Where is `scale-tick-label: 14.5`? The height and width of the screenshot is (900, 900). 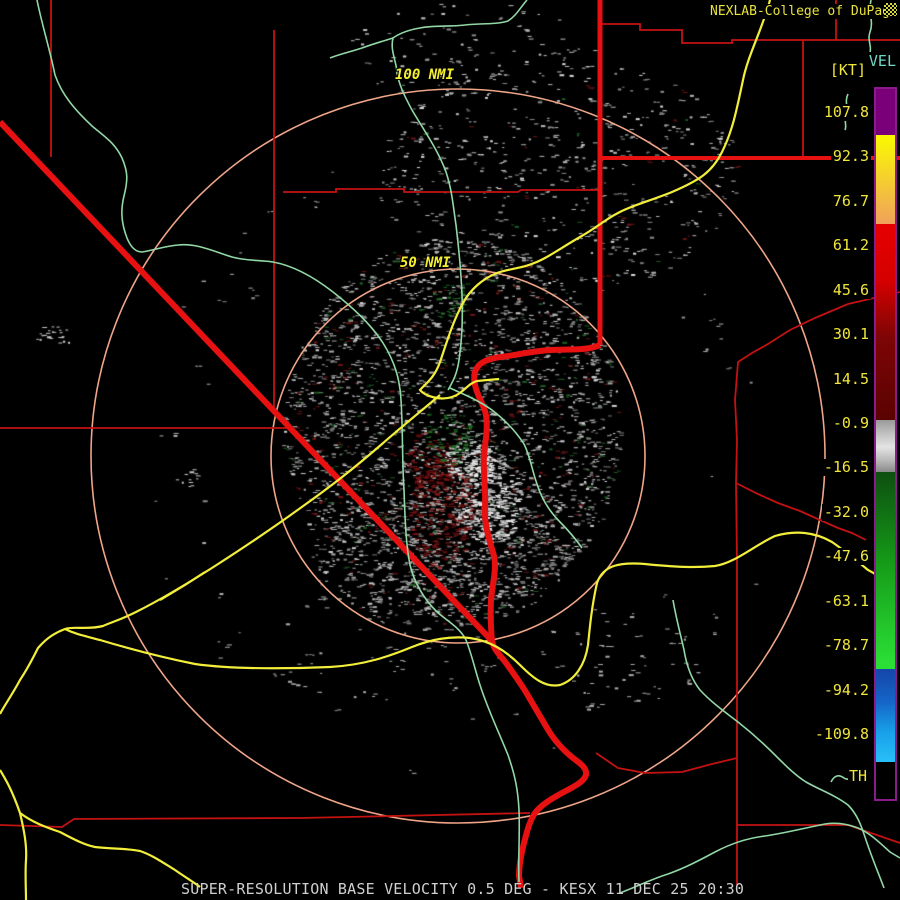
scale-tick-label: 14.5 is located at coordinates (850, 378).